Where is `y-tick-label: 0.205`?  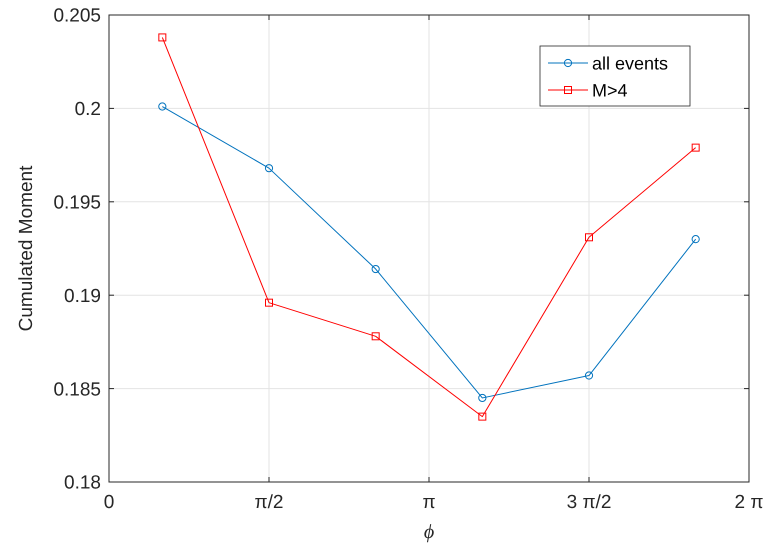
y-tick-label: 0.205 is located at coordinates (77, 16).